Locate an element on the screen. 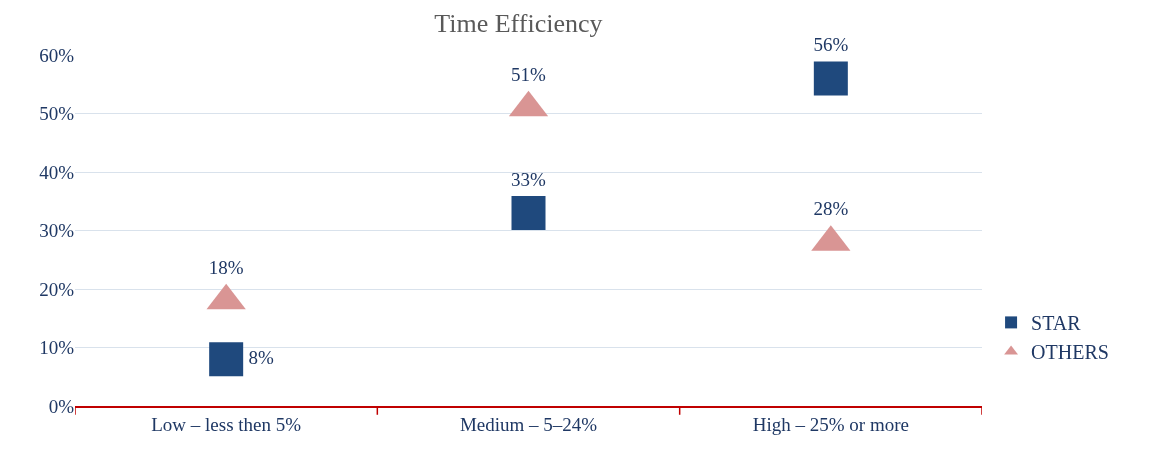 Image resolution: width=1152 pixels, height=456 pixels. y-tick-label: 60% is located at coordinates (57, 55).